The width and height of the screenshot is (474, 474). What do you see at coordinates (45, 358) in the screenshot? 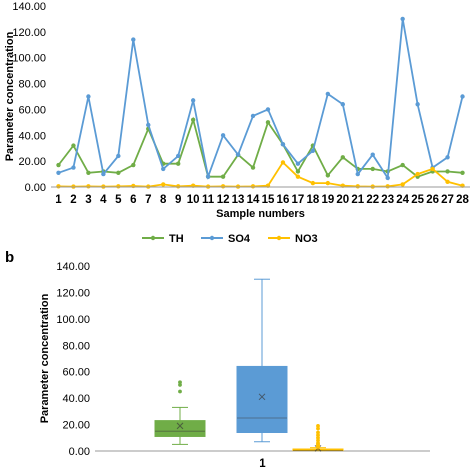
I see `y-axis-label: Parameter concentration` at bounding box center [45, 358].